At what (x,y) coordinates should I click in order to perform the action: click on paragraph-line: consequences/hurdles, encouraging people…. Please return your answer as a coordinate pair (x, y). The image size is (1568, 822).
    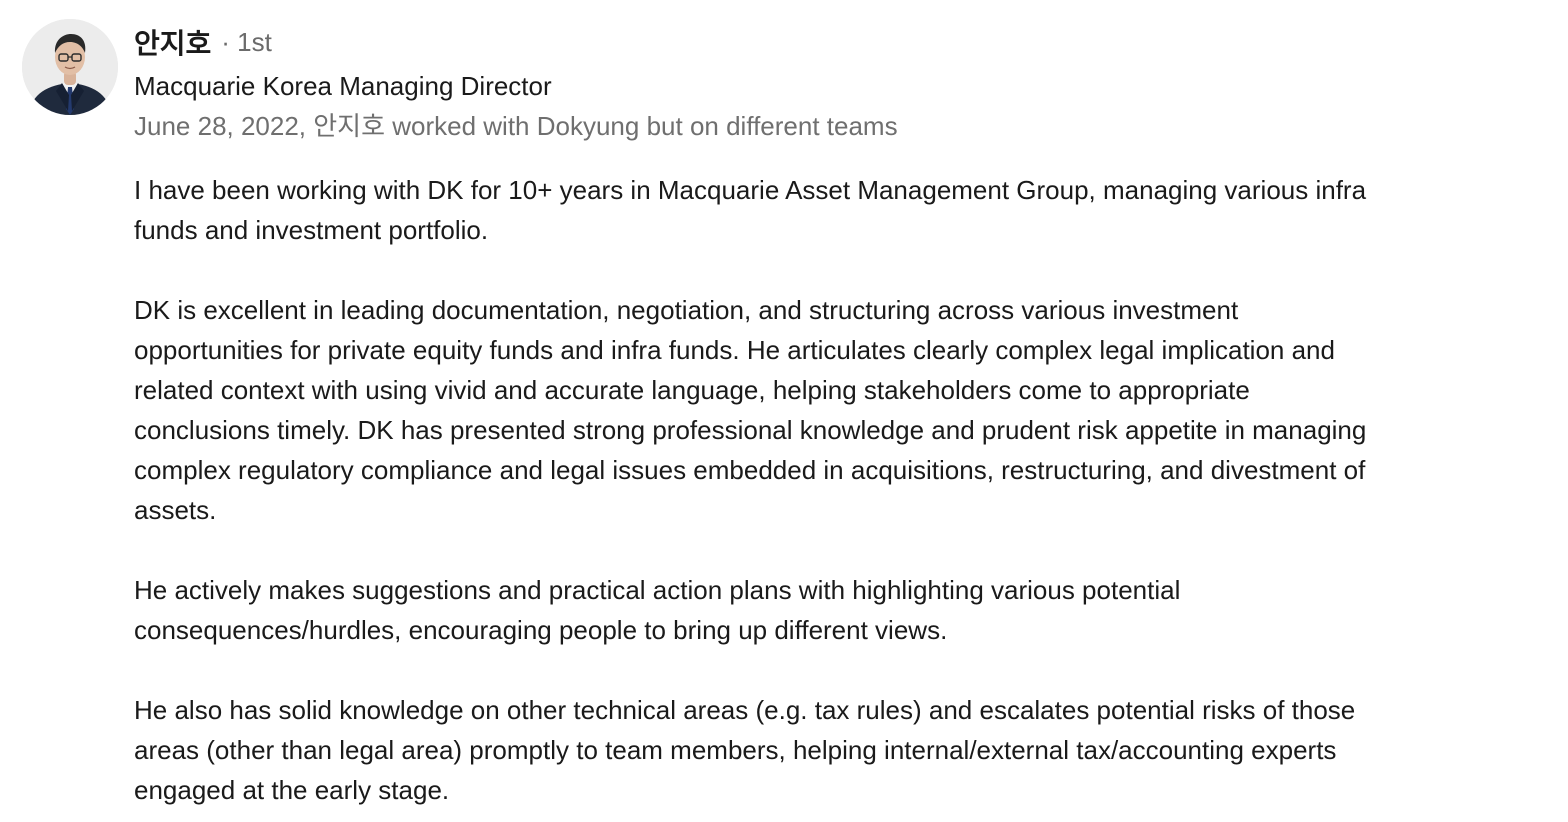
    Looking at the image, I should click on (541, 630).